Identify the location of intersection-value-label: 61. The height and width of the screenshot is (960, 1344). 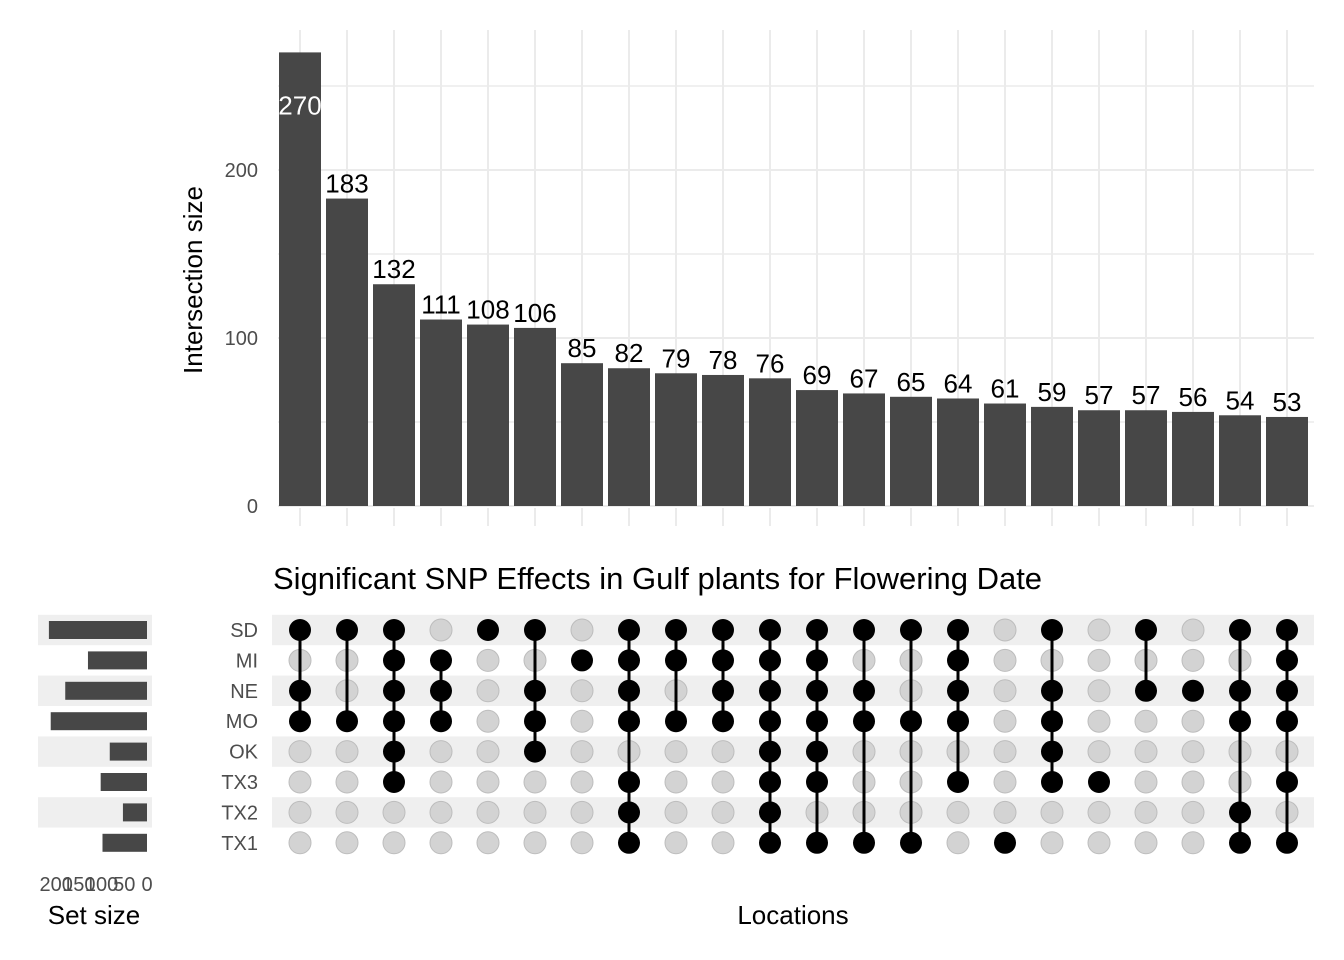
(1005, 389).